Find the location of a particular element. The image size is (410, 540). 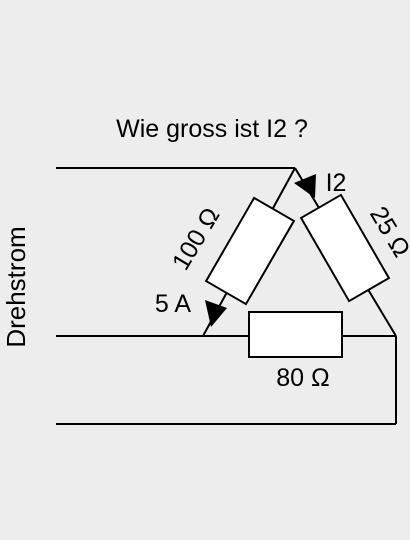

drehstrom-label: Drehstrom is located at coordinates (16, 286).